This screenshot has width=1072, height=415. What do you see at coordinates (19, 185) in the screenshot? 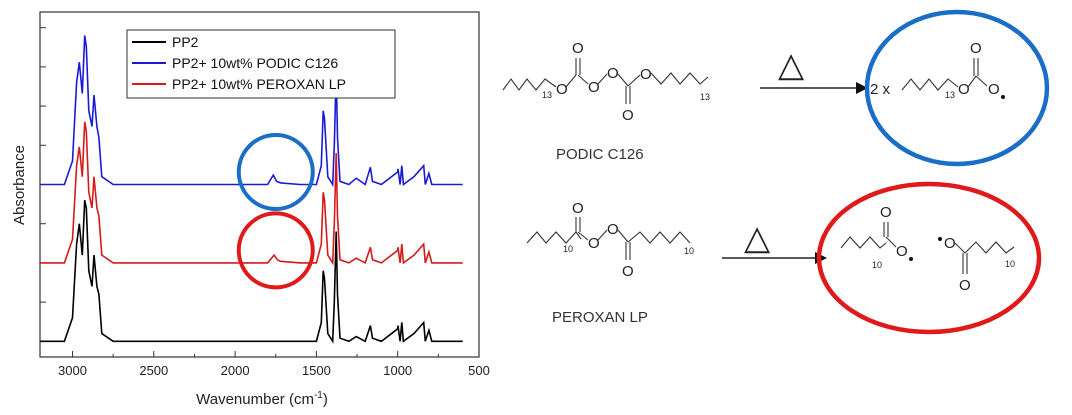
I see `y-axis-title: Absorbance` at bounding box center [19, 185].